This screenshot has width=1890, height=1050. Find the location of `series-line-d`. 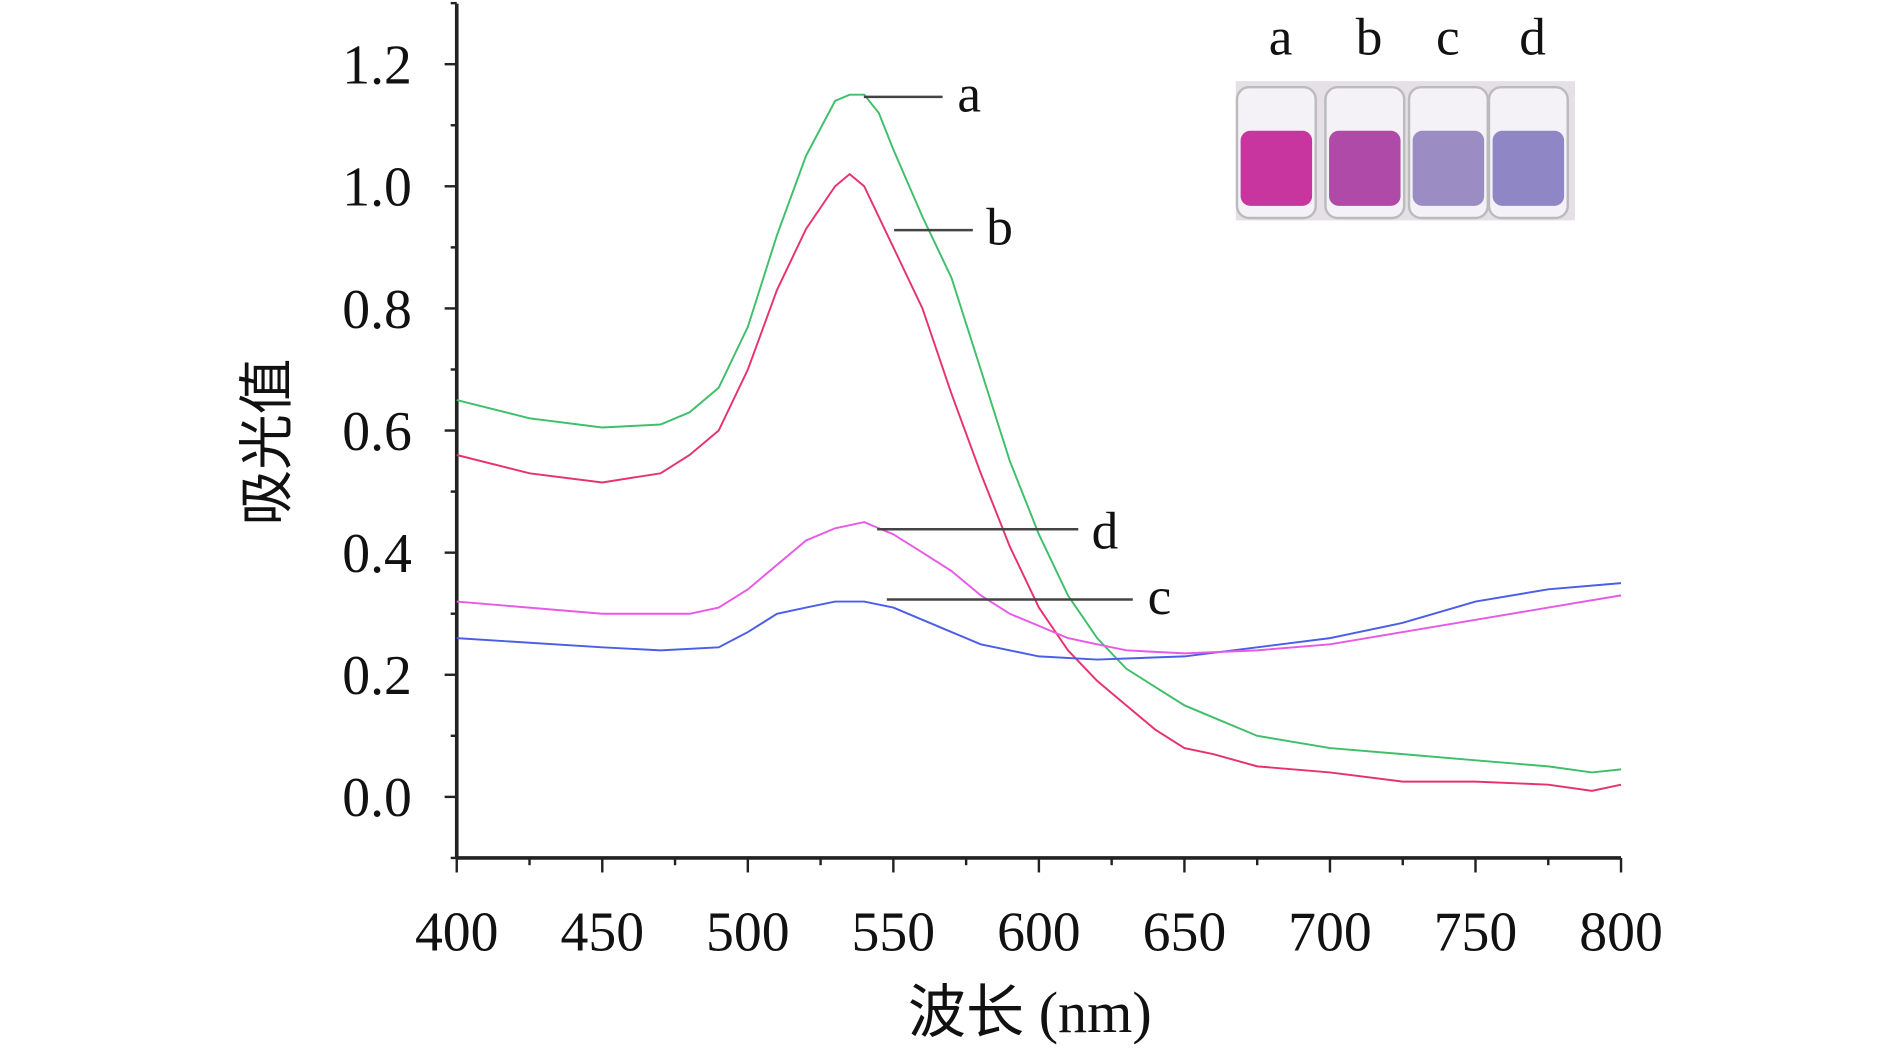

series-line-d is located at coordinates (1039, 588).